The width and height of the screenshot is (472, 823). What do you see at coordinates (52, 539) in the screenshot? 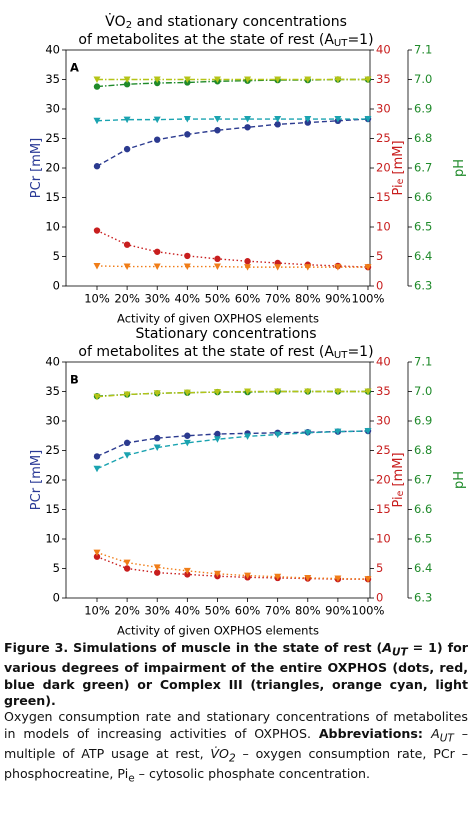
I see `y-tick-label: 10` at bounding box center [52, 539].